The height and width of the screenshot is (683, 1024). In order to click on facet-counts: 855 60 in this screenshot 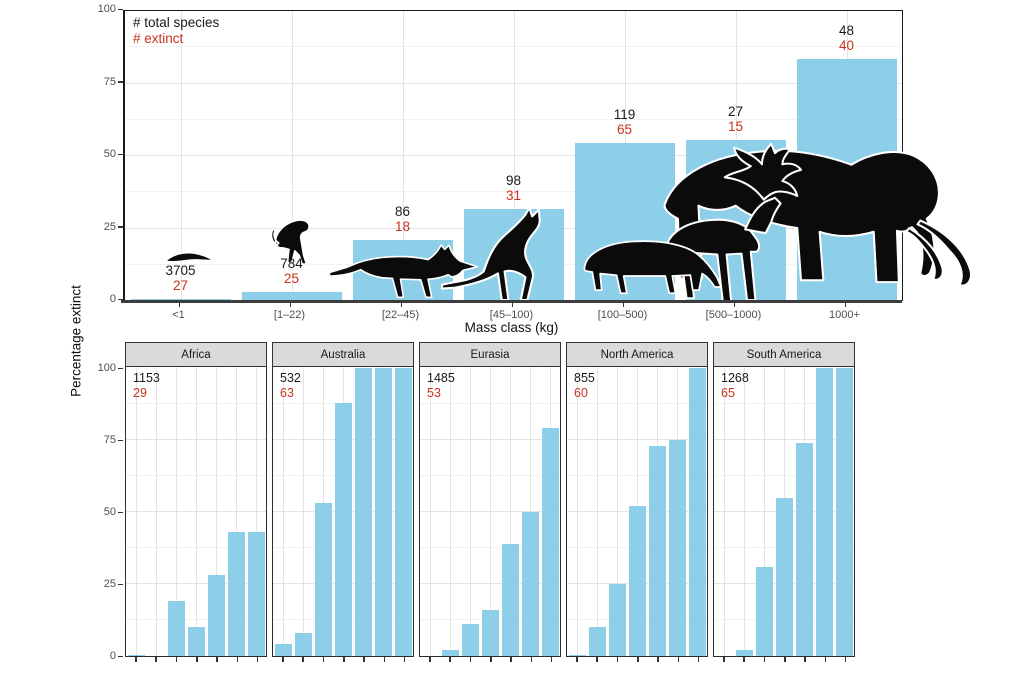, I will do `click(584, 385)`.